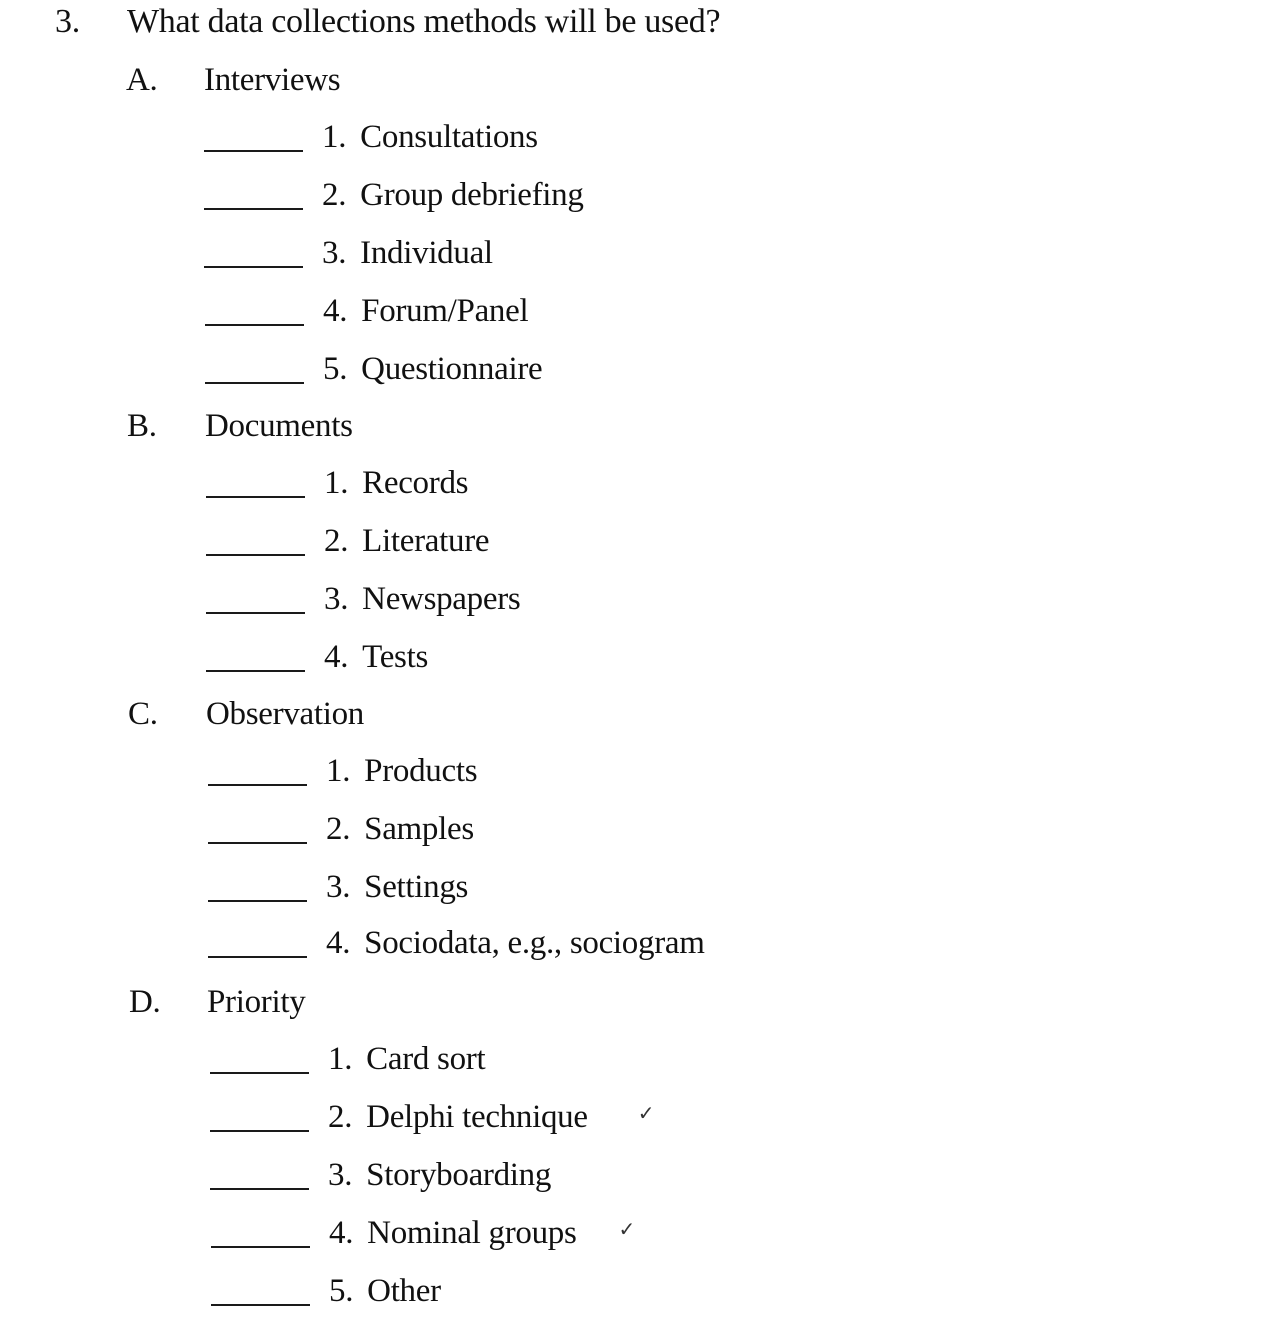  I want to click on section-c-heading: C. Observation, so click(246, 714).